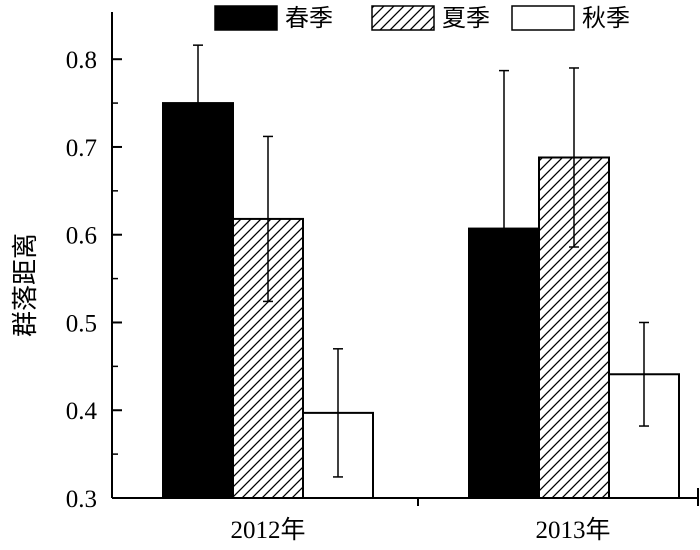 Image resolution: width=700 pixels, height=550 pixels. Describe the element at coordinates (81, 236) in the screenshot. I see `y-tick-label-4: 0.6` at that location.